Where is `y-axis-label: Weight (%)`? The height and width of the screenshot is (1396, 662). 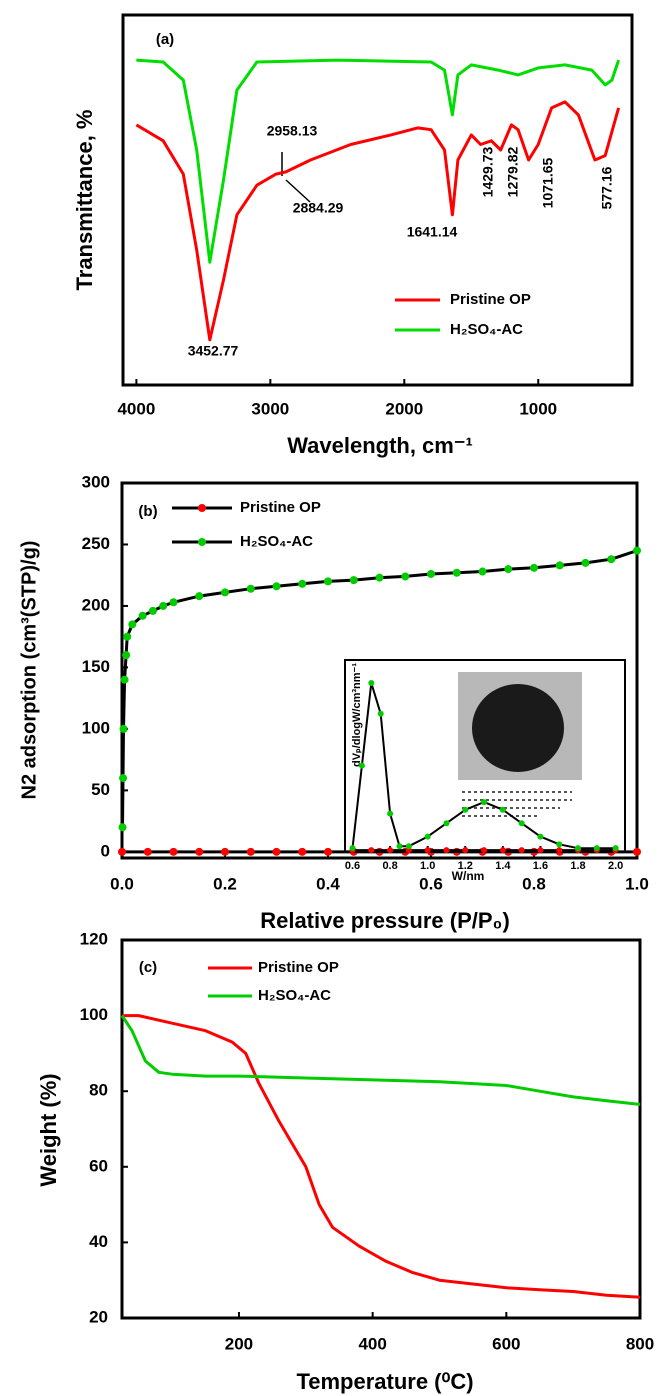 y-axis-label: Weight (%) is located at coordinates (48, 1129).